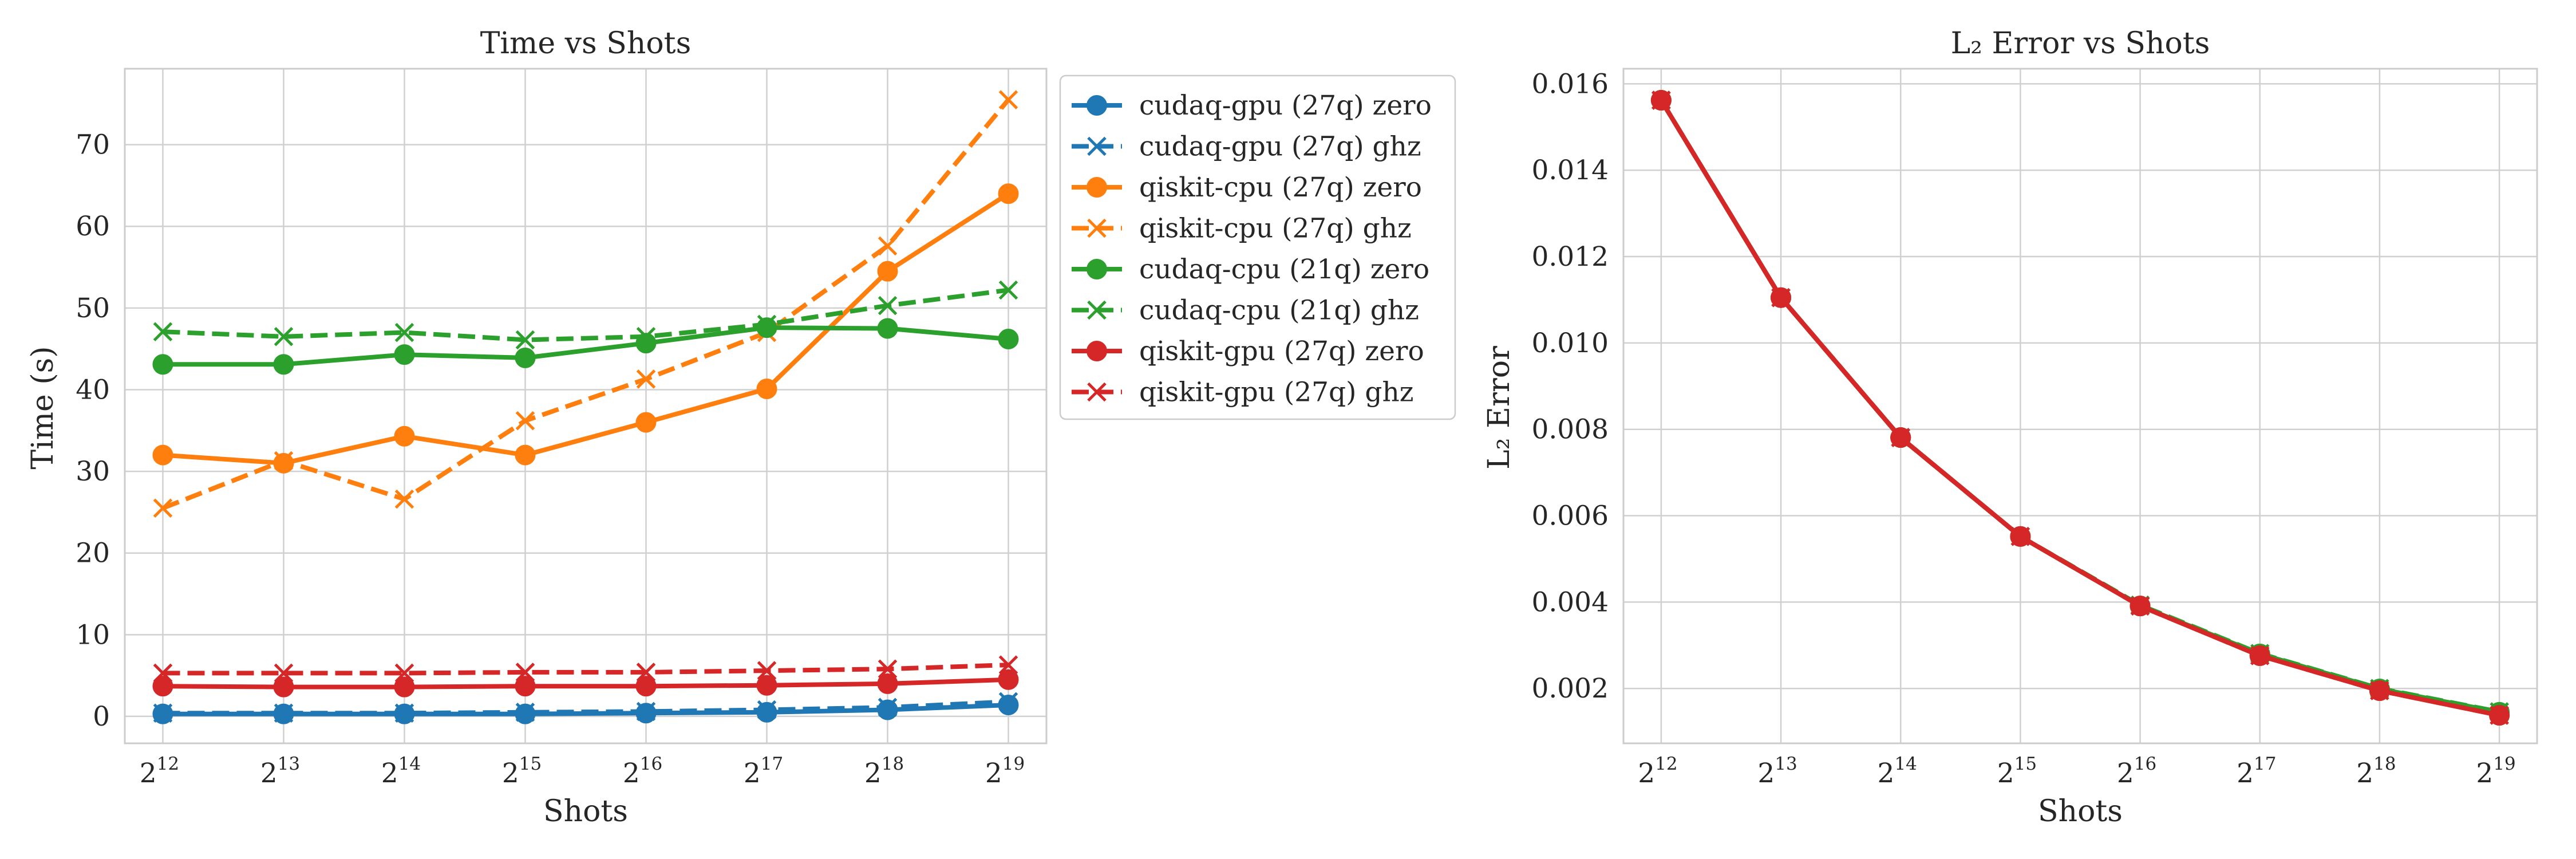  What do you see at coordinates (1570, 257) in the screenshot?
I see `y-tick-label: 0.012` at bounding box center [1570, 257].